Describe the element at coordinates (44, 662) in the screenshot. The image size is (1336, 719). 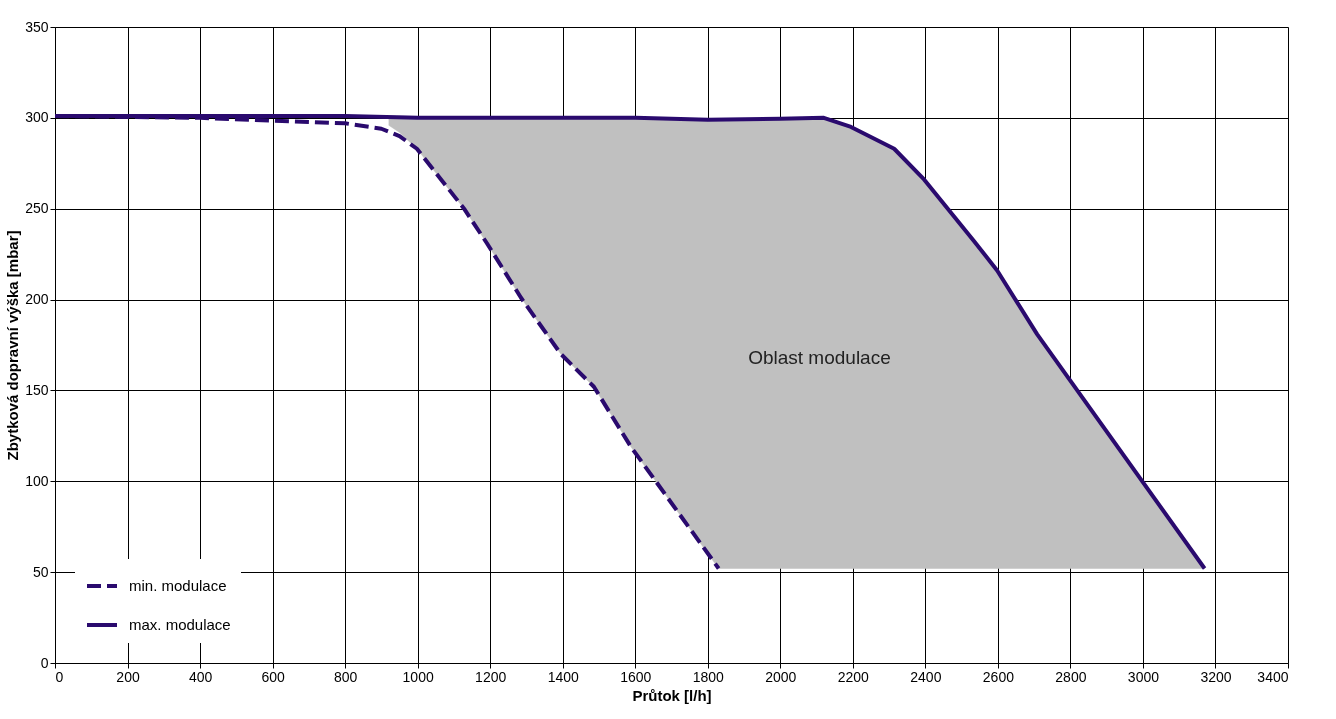
I see `y-tick-label: 0` at that location.